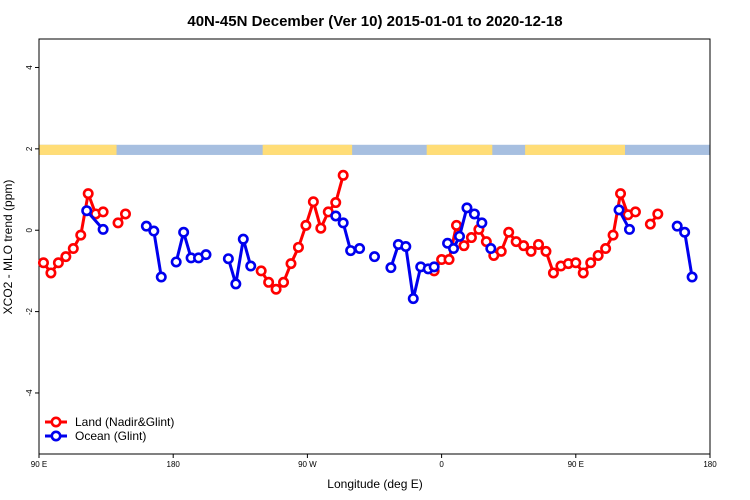 The image size is (750, 500). I want to click on landmask-strip, so click(374, 149).